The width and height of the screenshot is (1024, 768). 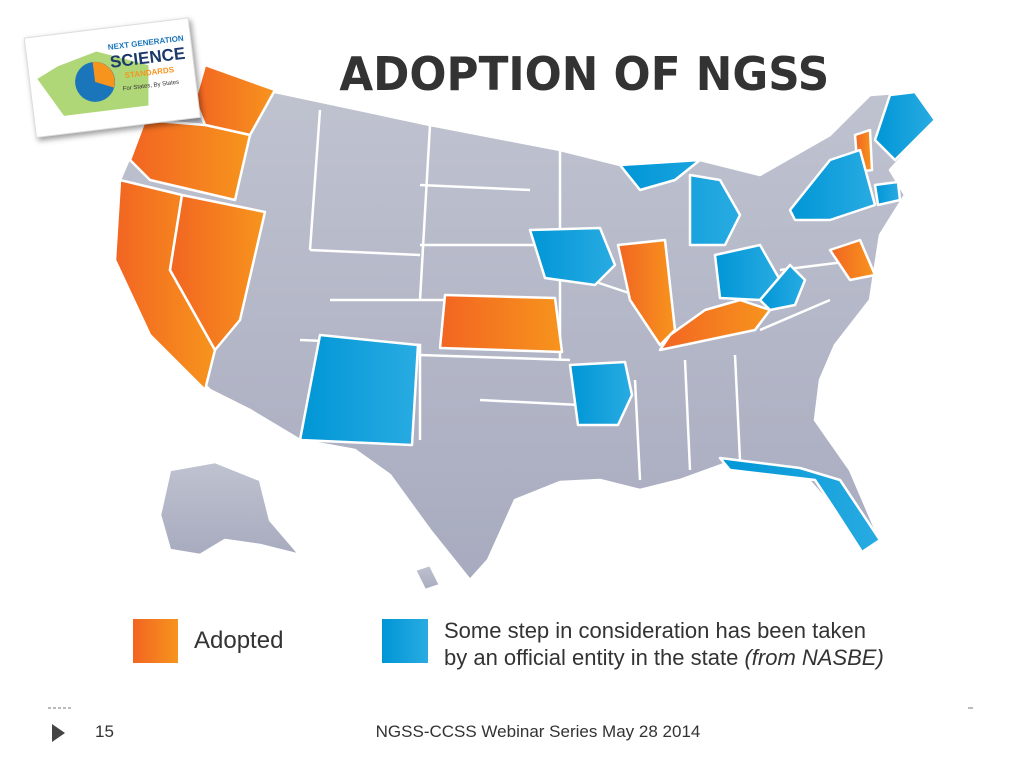 What do you see at coordinates (58, 733) in the screenshot?
I see `bullet` at bounding box center [58, 733].